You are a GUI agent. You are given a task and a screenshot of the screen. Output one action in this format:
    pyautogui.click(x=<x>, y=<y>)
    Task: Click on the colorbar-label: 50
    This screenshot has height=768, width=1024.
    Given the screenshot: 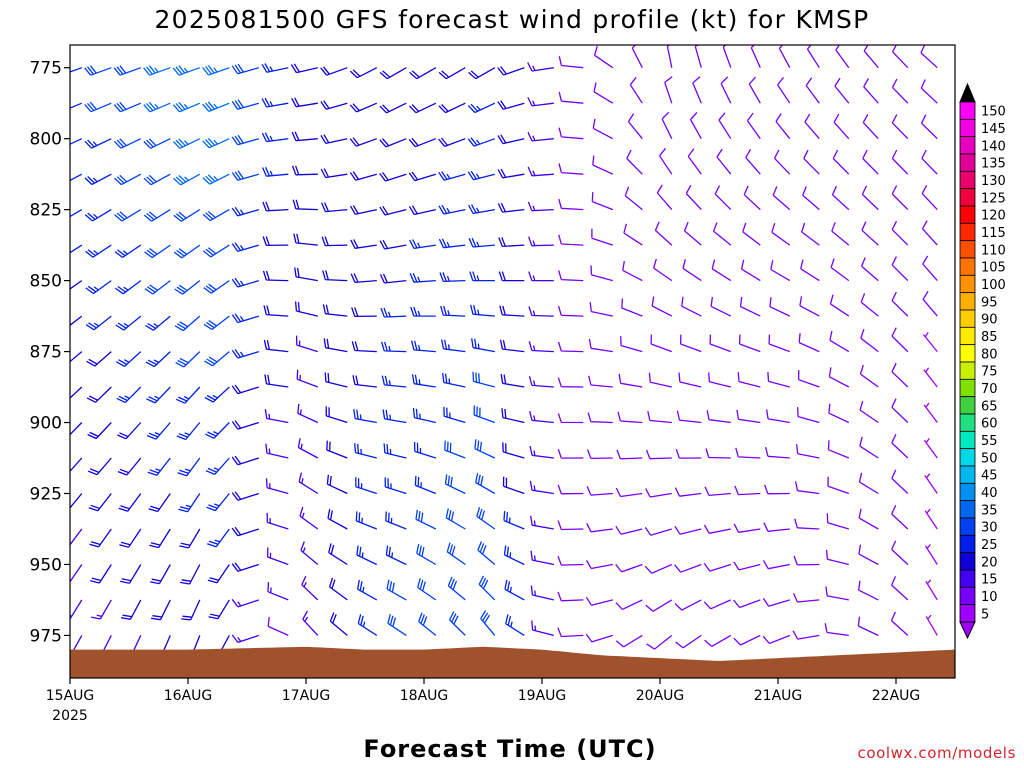 What is the action you would take?
    pyautogui.click(x=989, y=458)
    